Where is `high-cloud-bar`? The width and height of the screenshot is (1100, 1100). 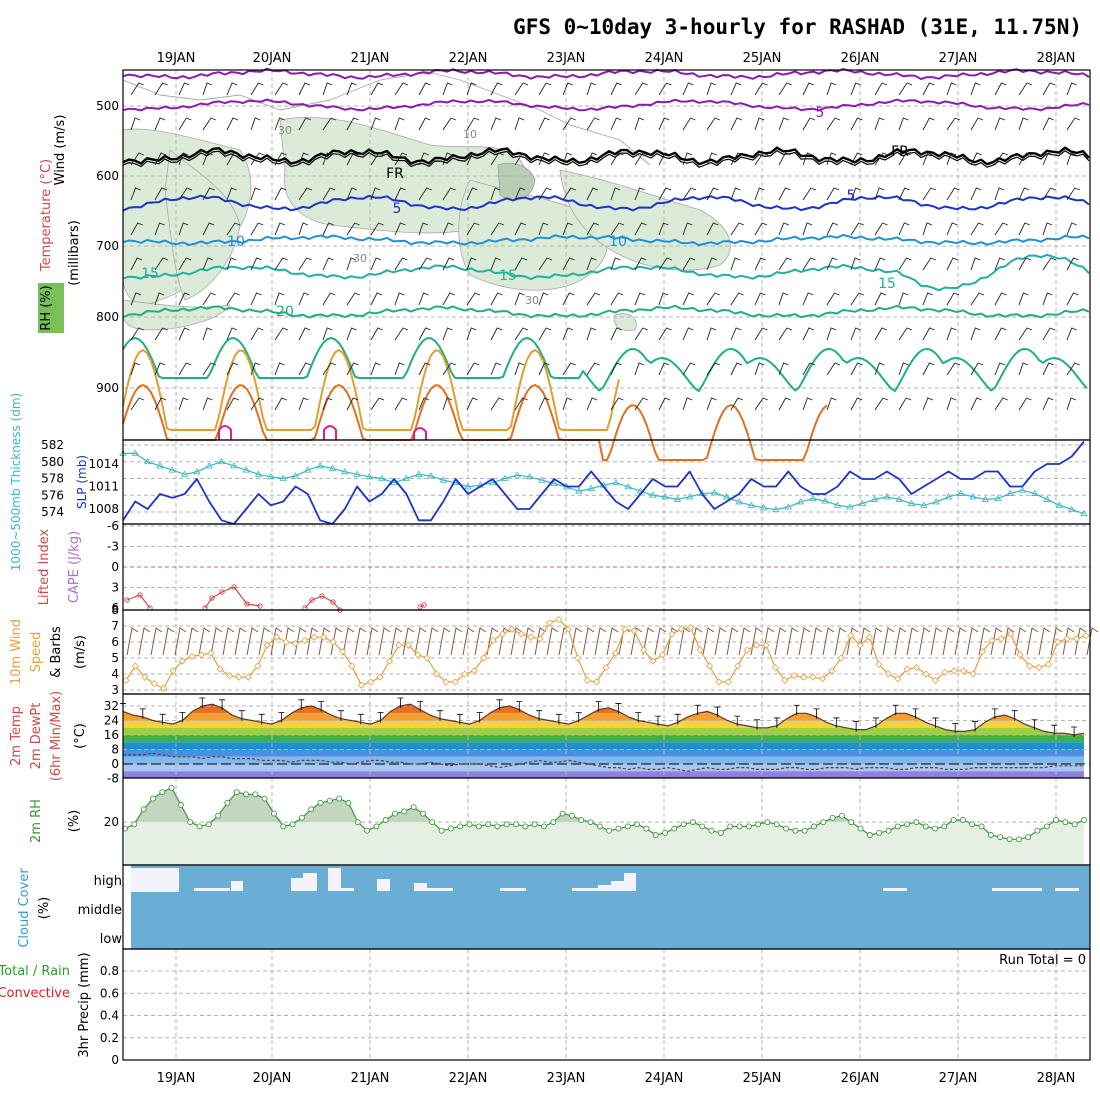 high-cloud-bar is located at coordinates (420, 887).